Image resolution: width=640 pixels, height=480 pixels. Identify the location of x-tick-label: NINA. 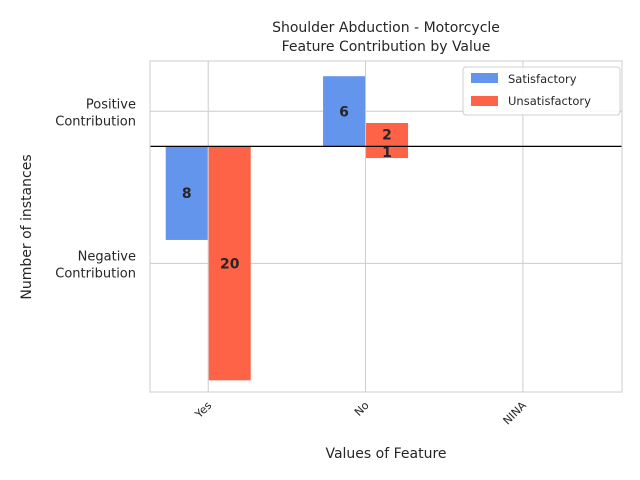
(515, 413).